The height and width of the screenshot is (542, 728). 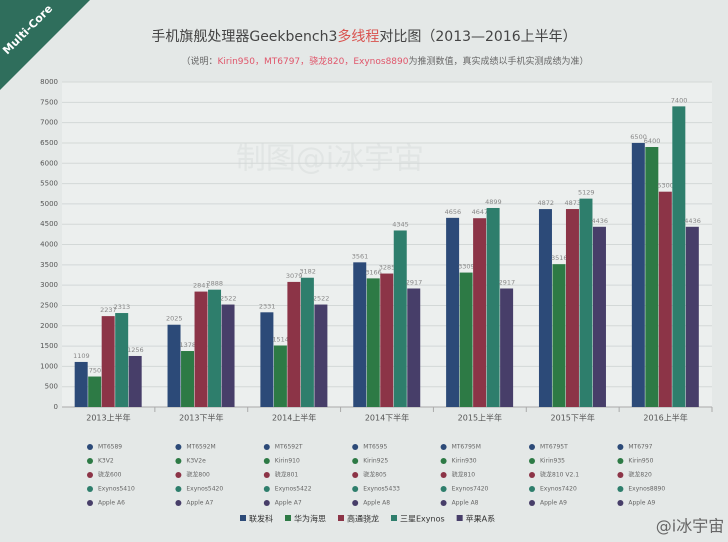 What do you see at coordinates (201, 418) in the screenshot?
I see `x-tick-label: 2013下半年` at bounding box center [201, 418].